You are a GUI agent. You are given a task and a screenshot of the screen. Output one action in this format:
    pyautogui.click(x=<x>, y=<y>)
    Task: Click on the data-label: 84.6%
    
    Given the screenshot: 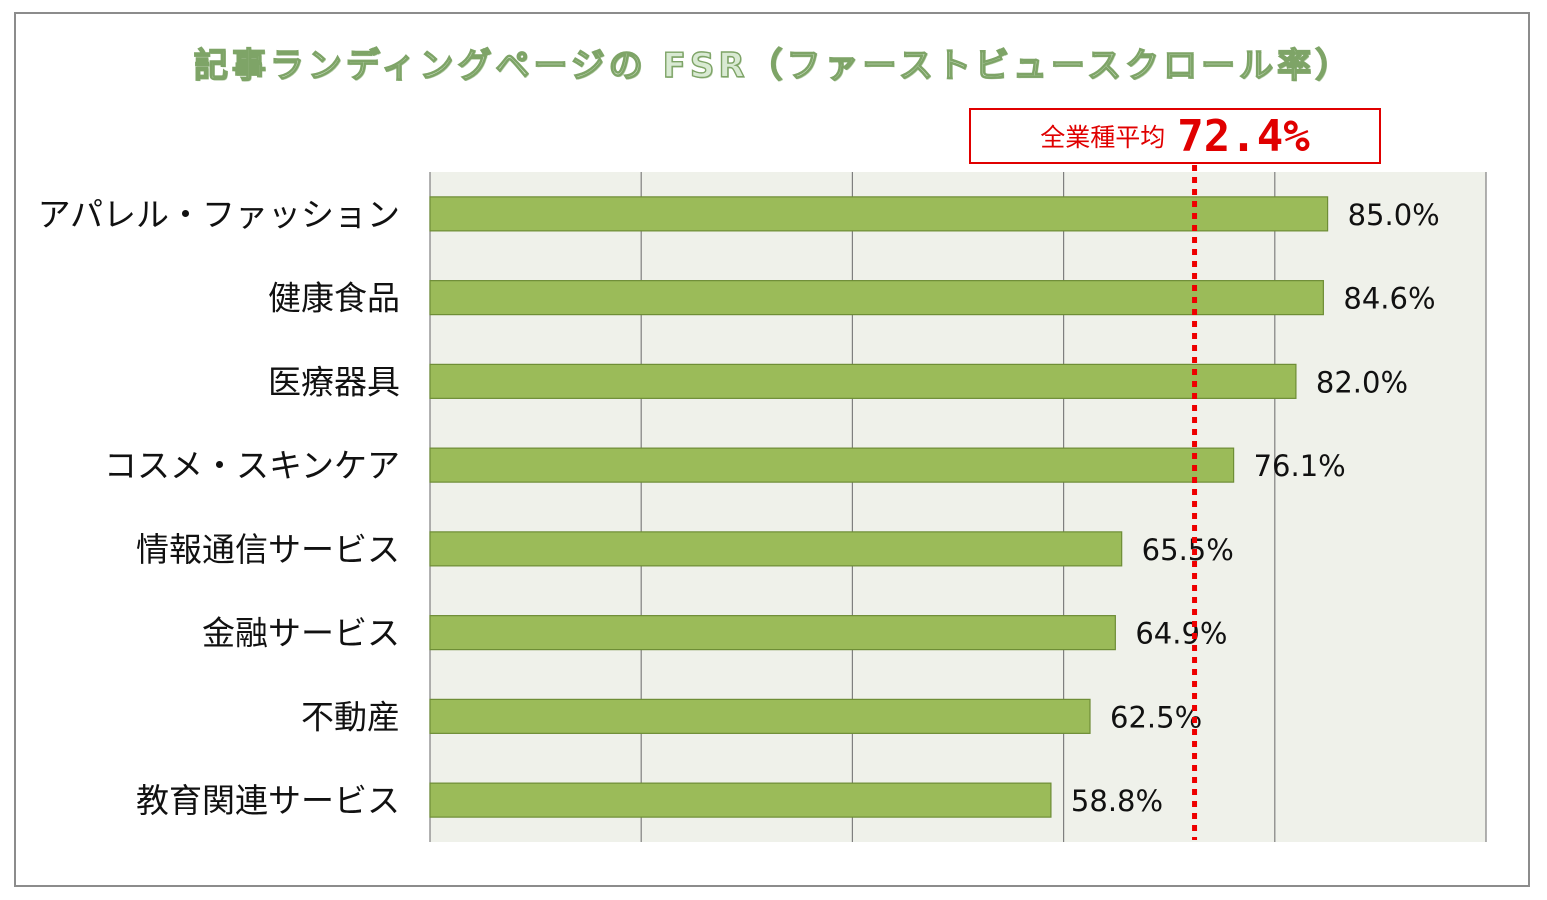 What is the action you would take?
    pyautogui.click(x=1389, y=299)
    